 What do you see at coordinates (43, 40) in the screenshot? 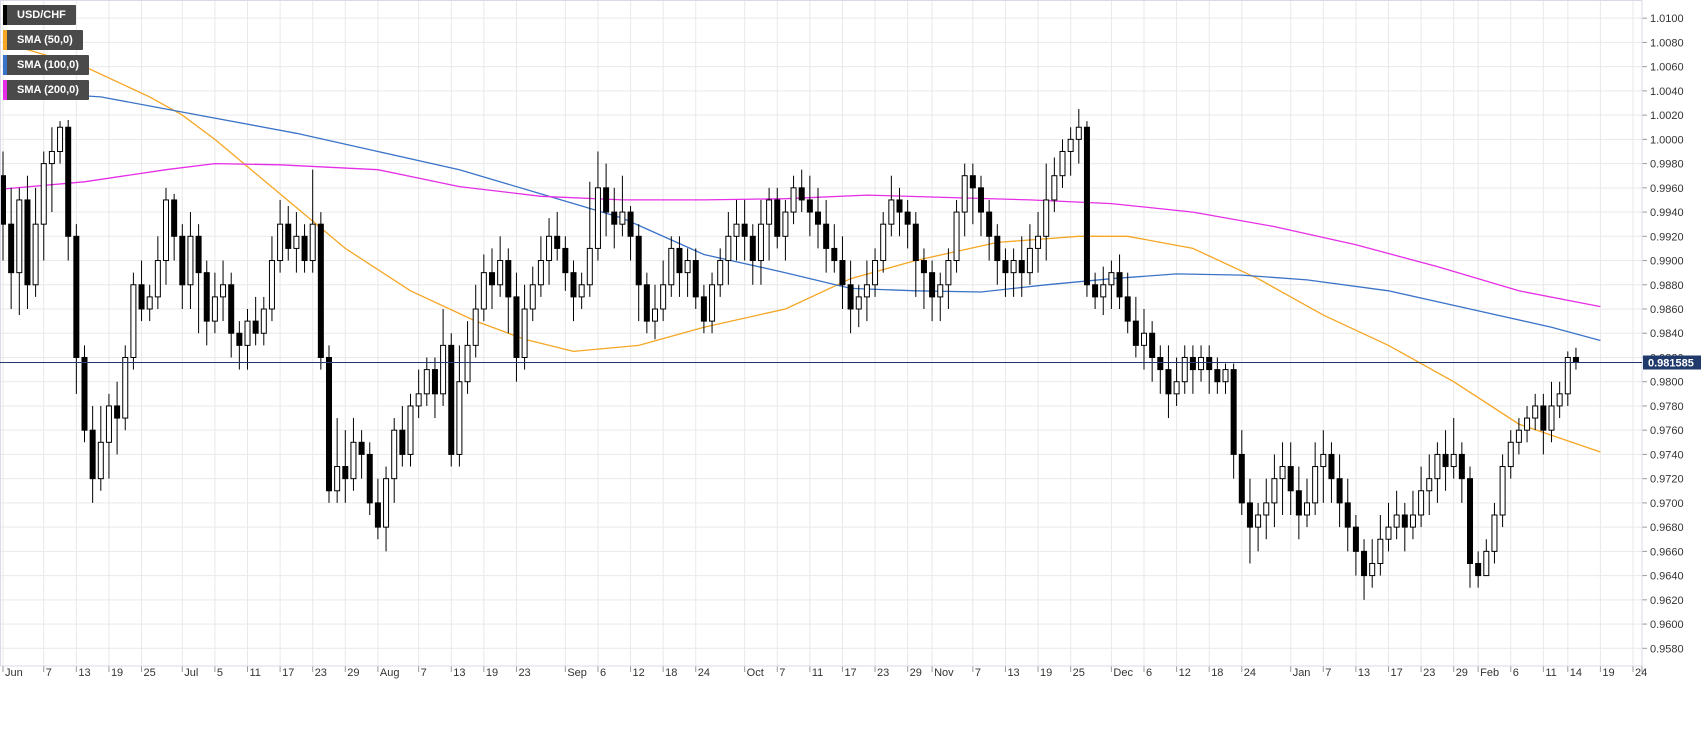
I see `legend-sma-50: SMA (50,0)` at bounding box center [43, 40].